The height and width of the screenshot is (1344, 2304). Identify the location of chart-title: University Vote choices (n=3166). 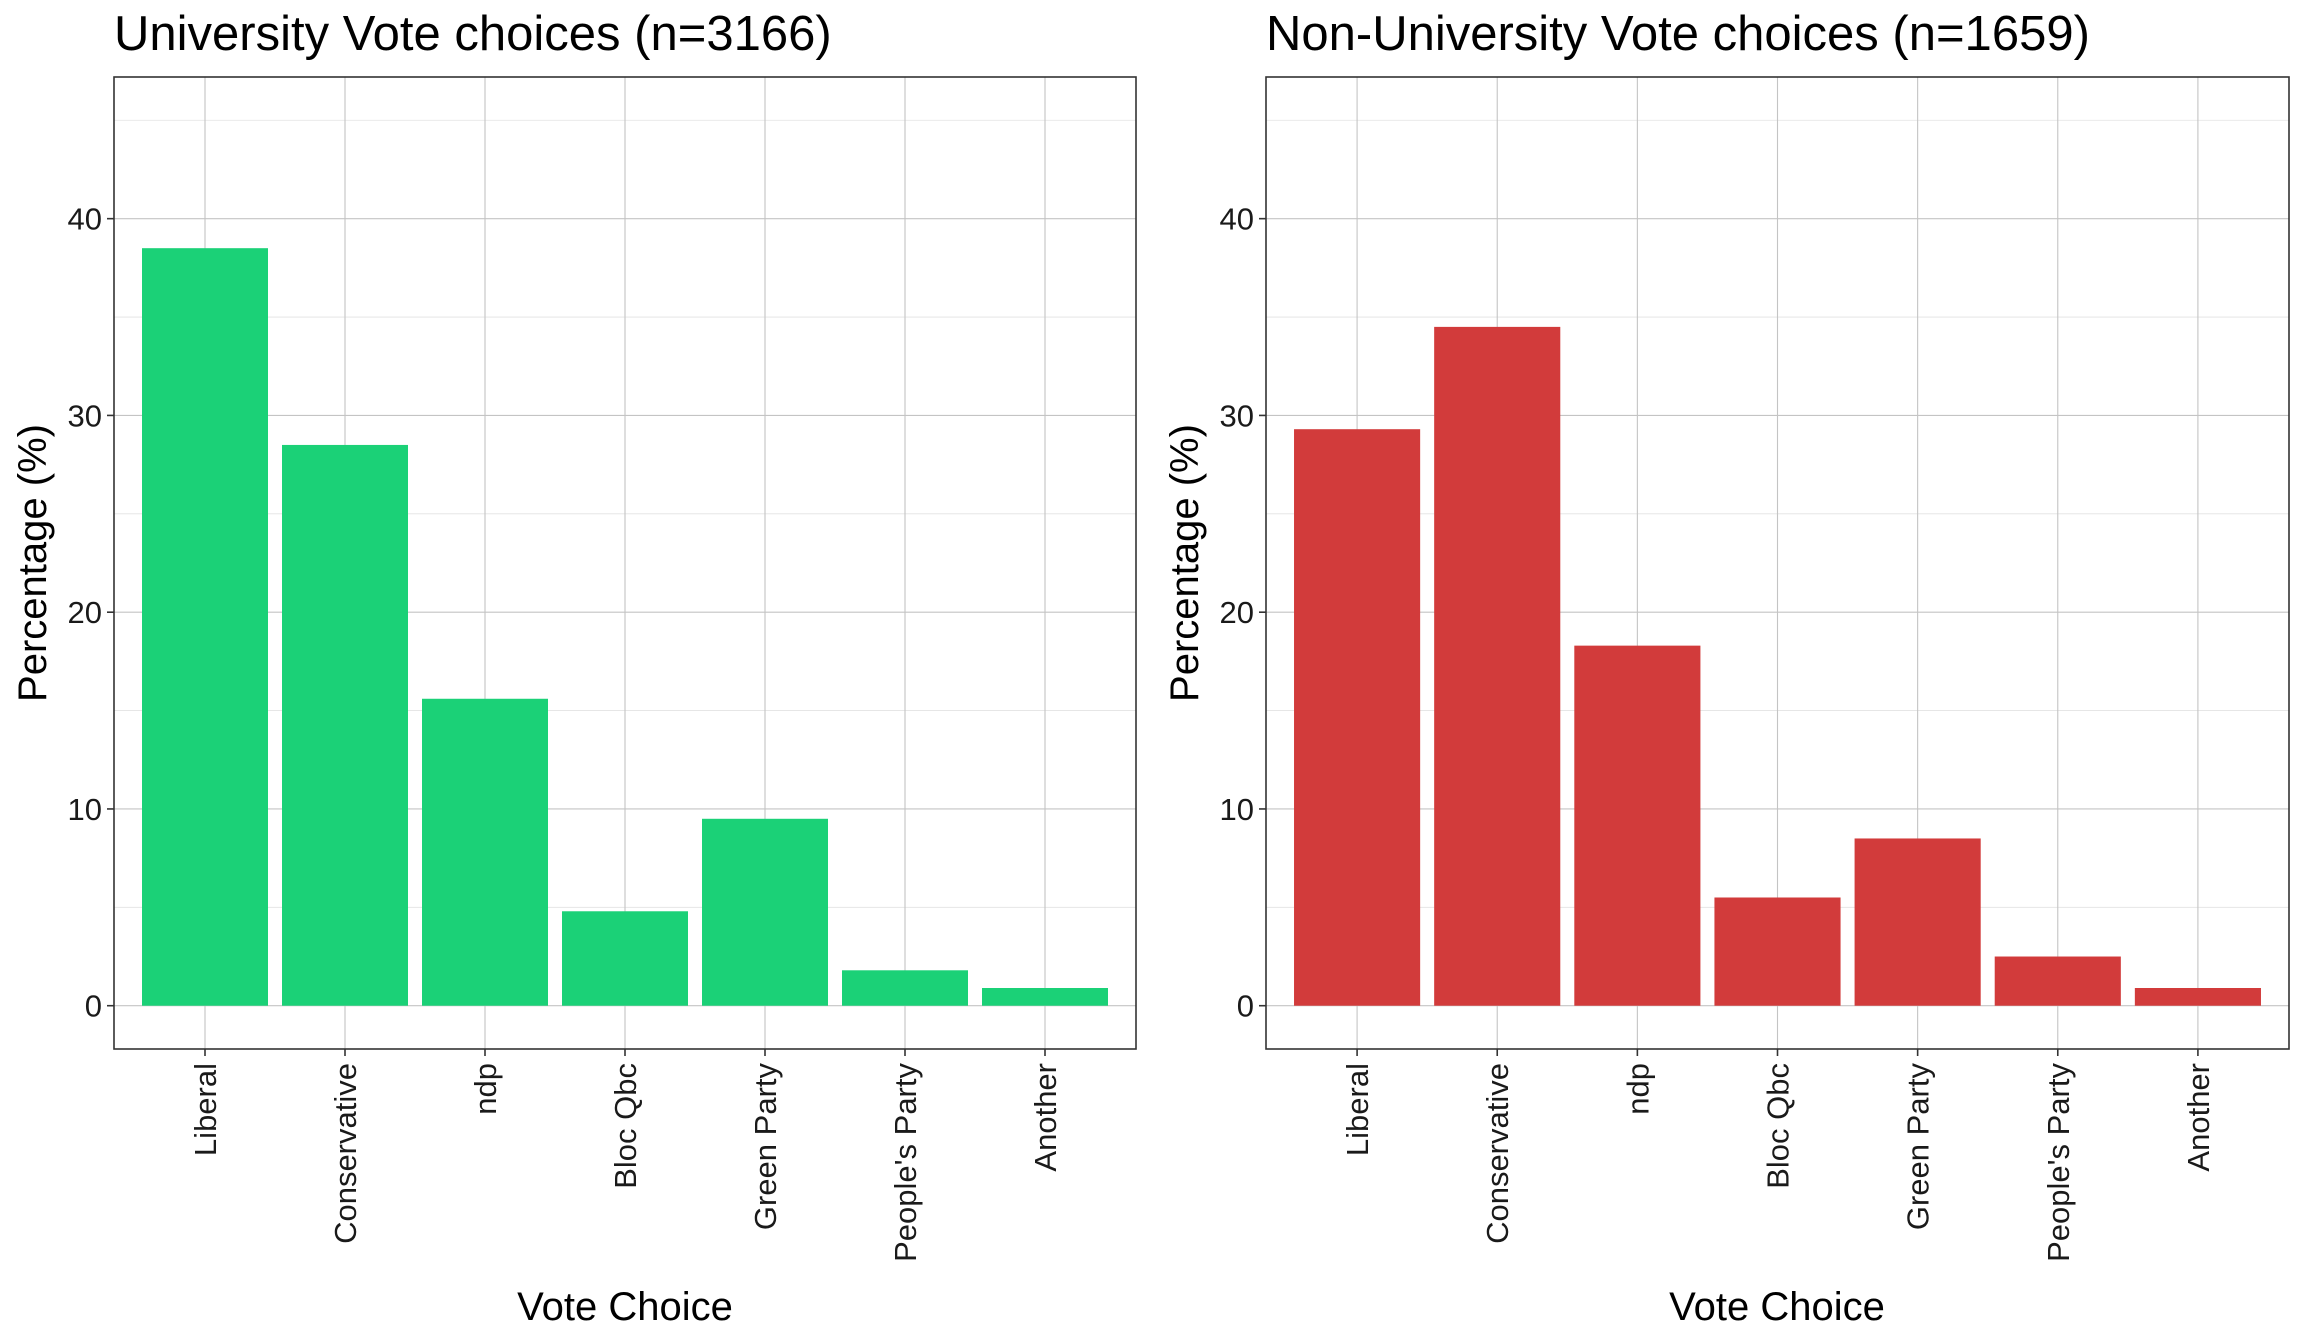
(473, 34).